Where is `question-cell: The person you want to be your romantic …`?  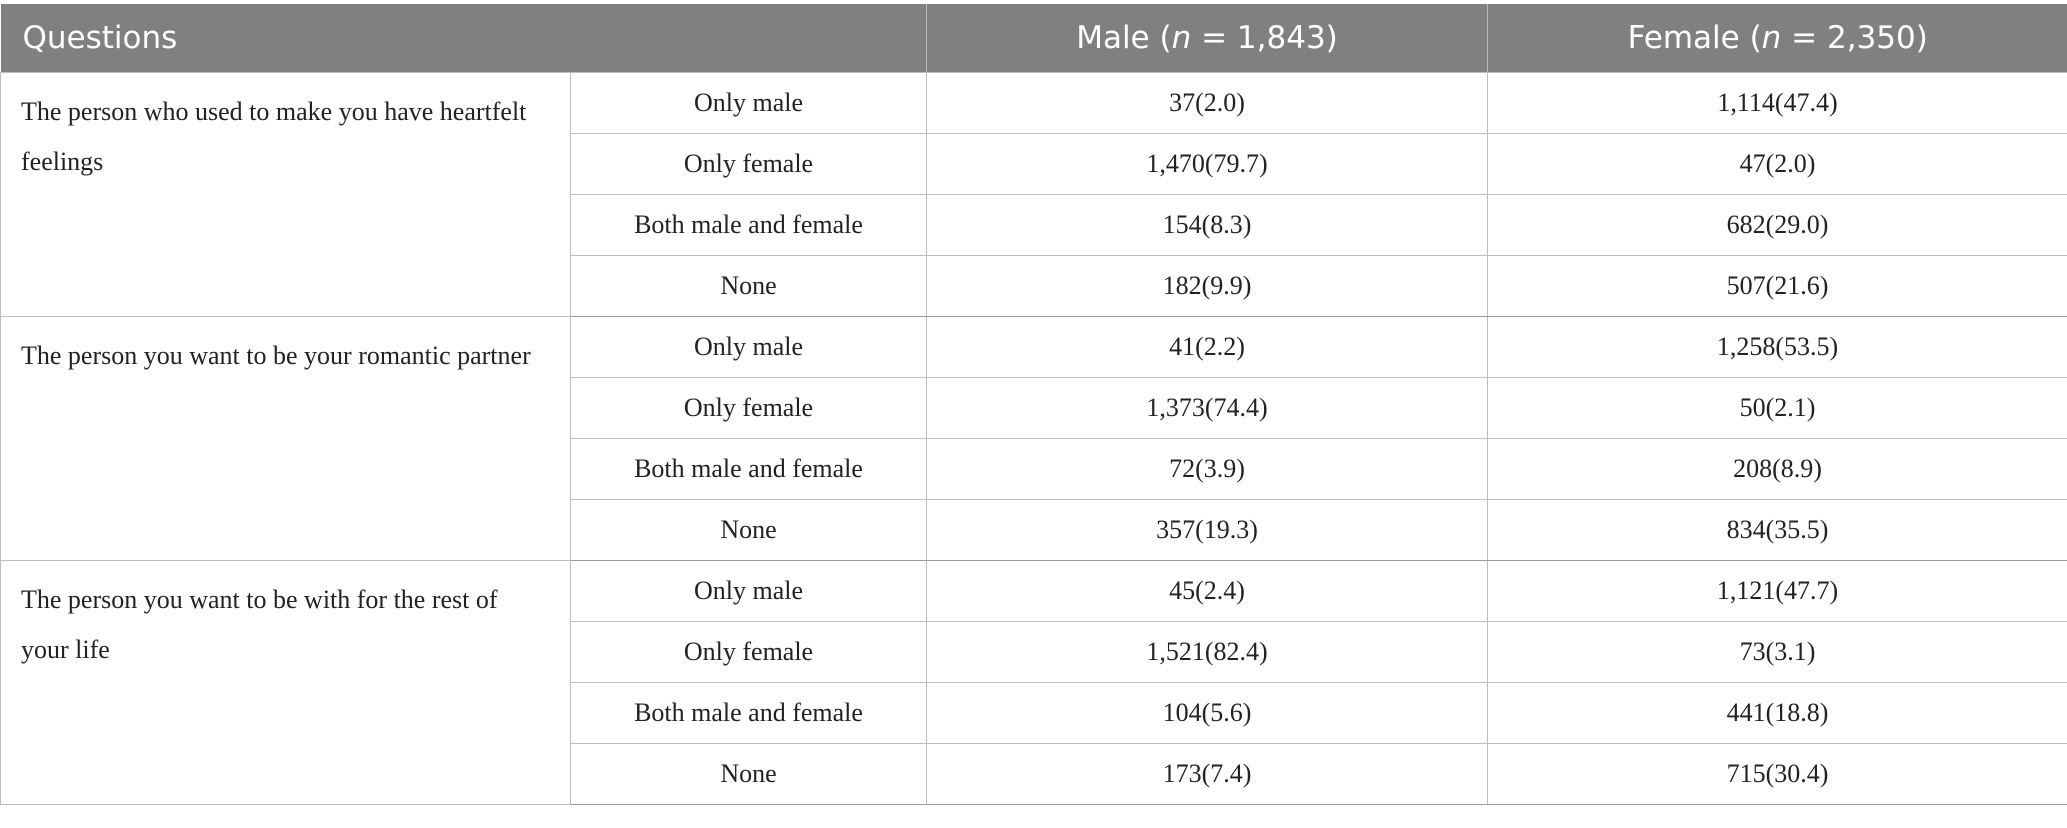
question-cell: The person you want to be your romantic … is located at coordinates (285, 438).